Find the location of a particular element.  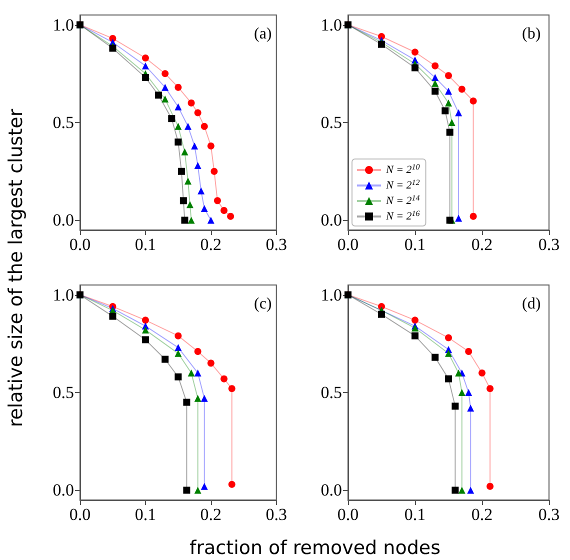

x-axis-title: fraction of removed nodes is located at coordinates (315, 548).